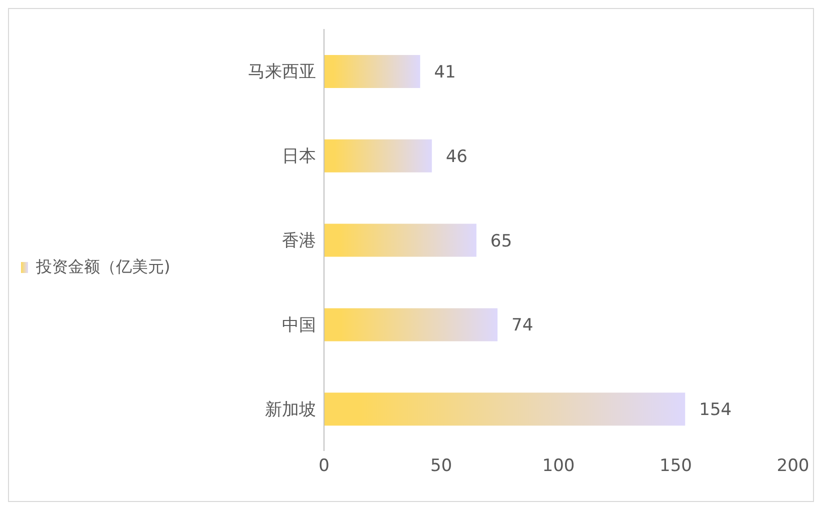 Image resolution: width=820 pixels, height=508 pixels. I want to click on y-tick-label: 日本, so click(299, 156).